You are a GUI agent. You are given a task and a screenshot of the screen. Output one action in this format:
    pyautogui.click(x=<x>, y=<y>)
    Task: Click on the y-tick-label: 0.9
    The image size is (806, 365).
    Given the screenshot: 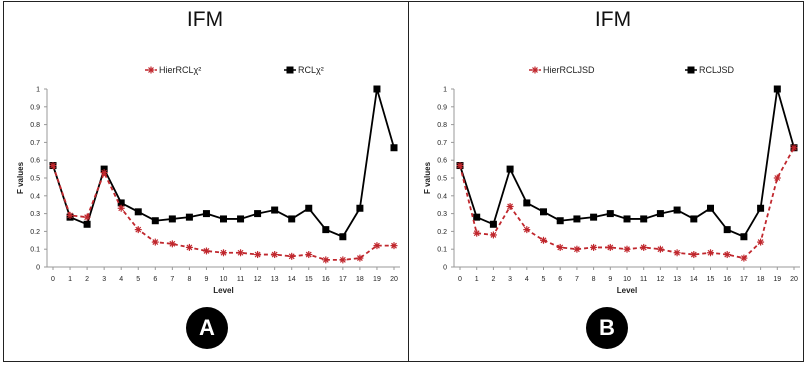 What is the action you would take?
    pyautogui.click(x=442, y=107)
    